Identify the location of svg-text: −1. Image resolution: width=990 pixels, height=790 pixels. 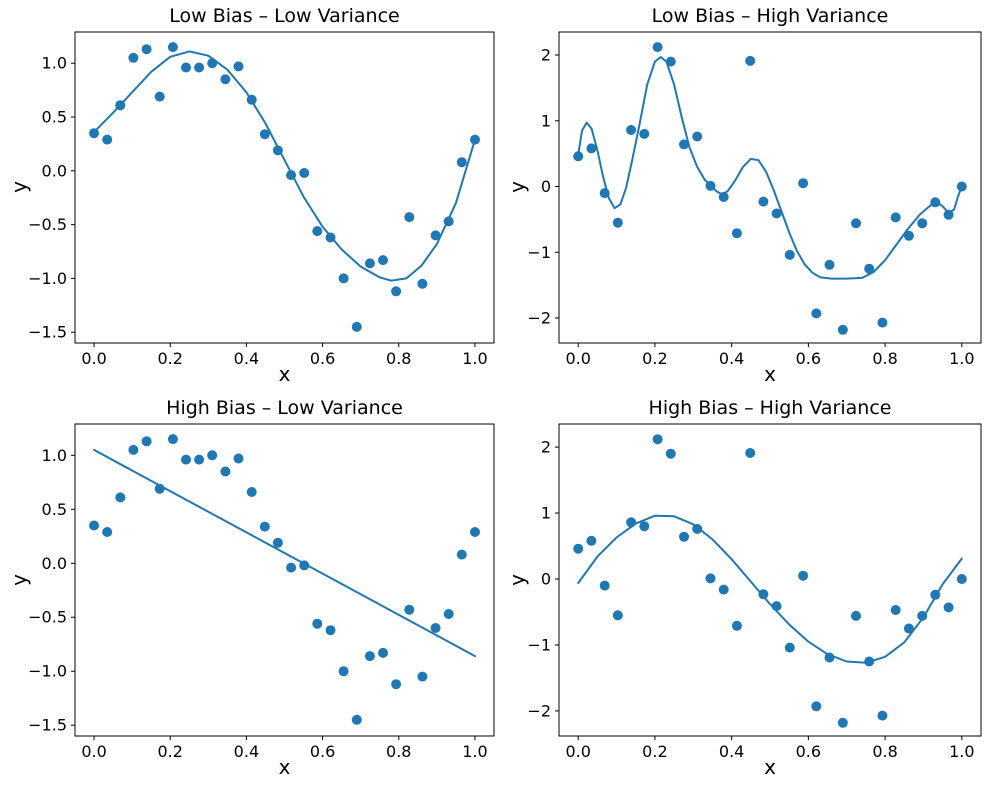
(539, 252).